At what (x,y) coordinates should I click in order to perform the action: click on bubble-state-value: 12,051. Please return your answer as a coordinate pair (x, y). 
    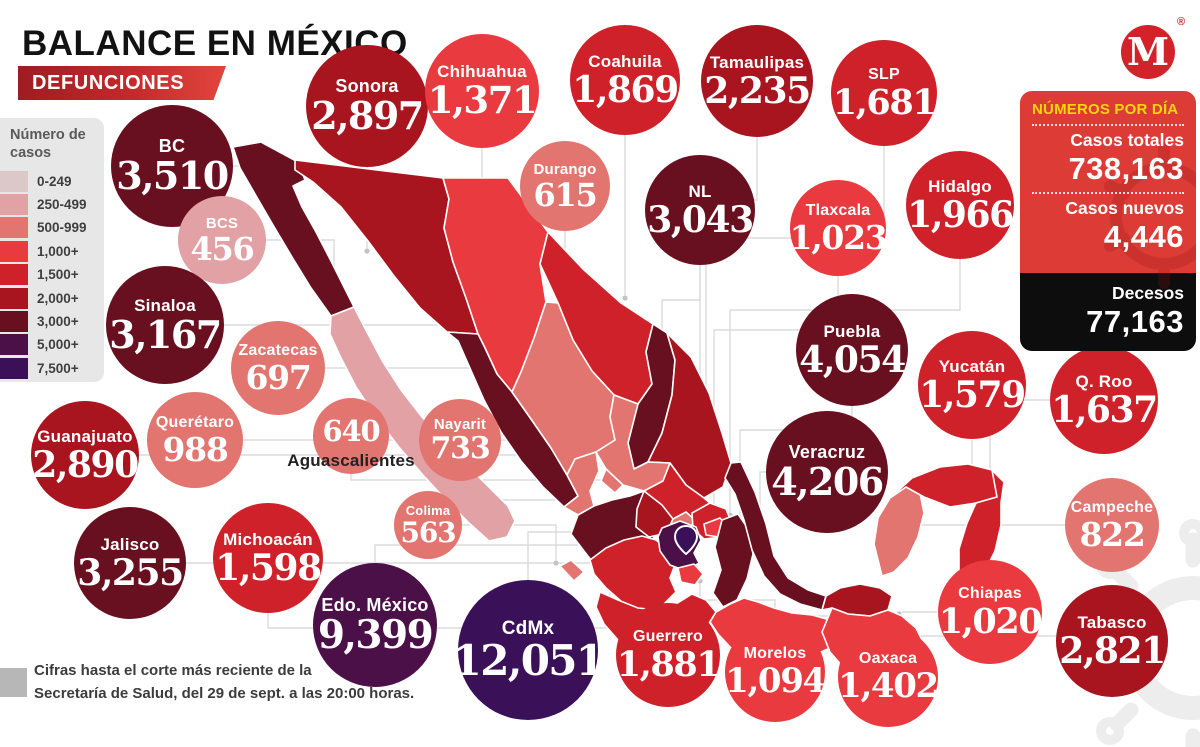
    Looking at the image, I should click on (528, 661).